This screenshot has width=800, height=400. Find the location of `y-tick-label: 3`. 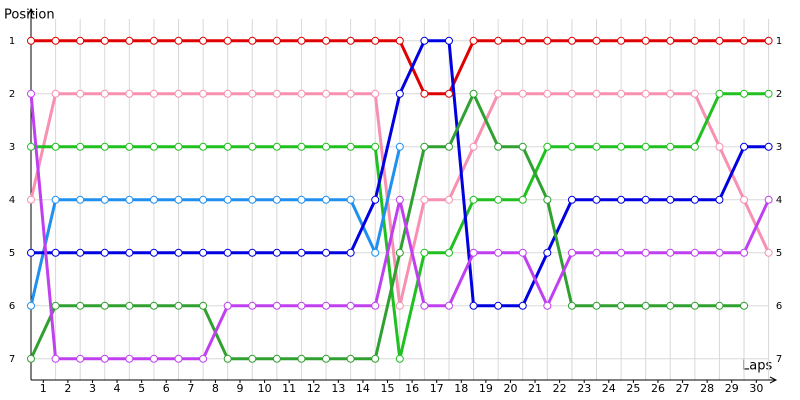

y-tick-label: 3 is located at coordinates (12, 147).